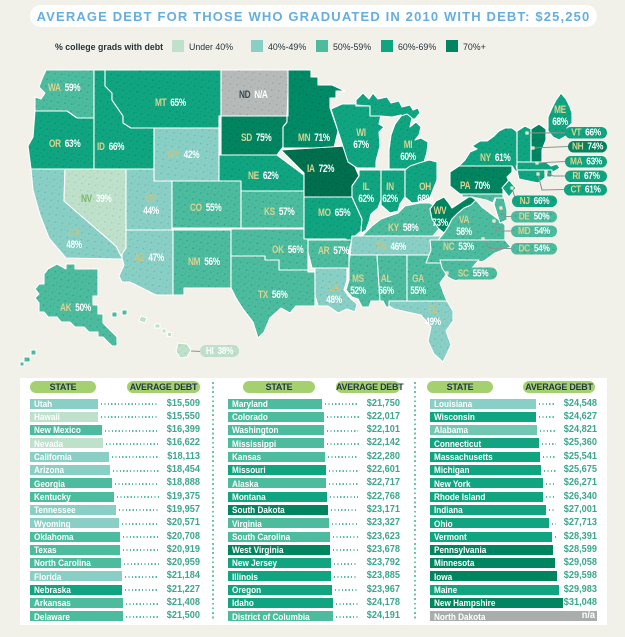  Describe the element at coordinates (279, 212) in the screenshot. I see `svg-text: KS 57%` at that location.